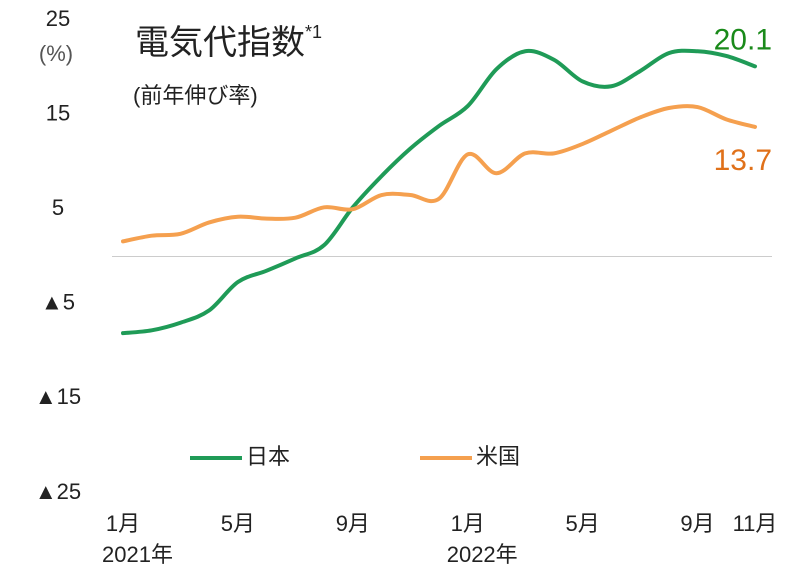  What do you see at coordinates (220, 43) in the screenshot?
I see `title-text: 電気代指数` at bounding box center [220, 43].